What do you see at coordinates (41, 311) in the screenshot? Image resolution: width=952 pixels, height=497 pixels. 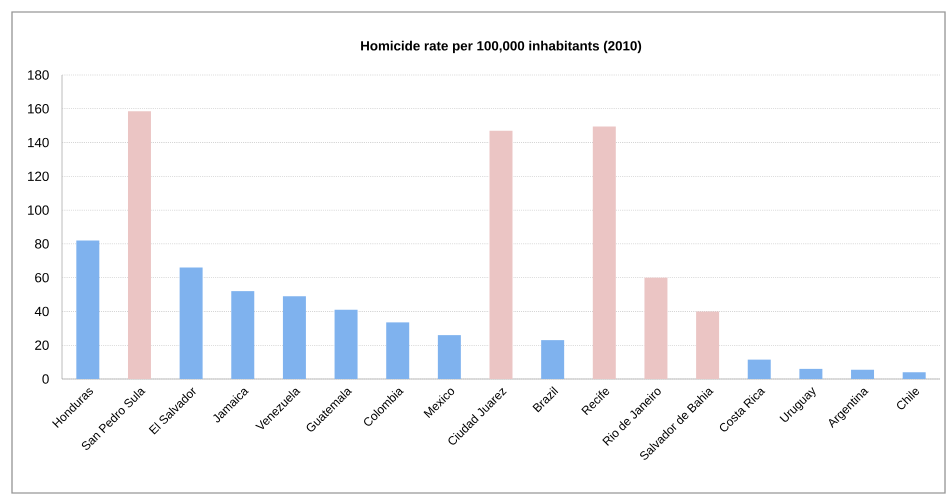 I see `y-tick-label: 40` at bounding box center [41, 311].